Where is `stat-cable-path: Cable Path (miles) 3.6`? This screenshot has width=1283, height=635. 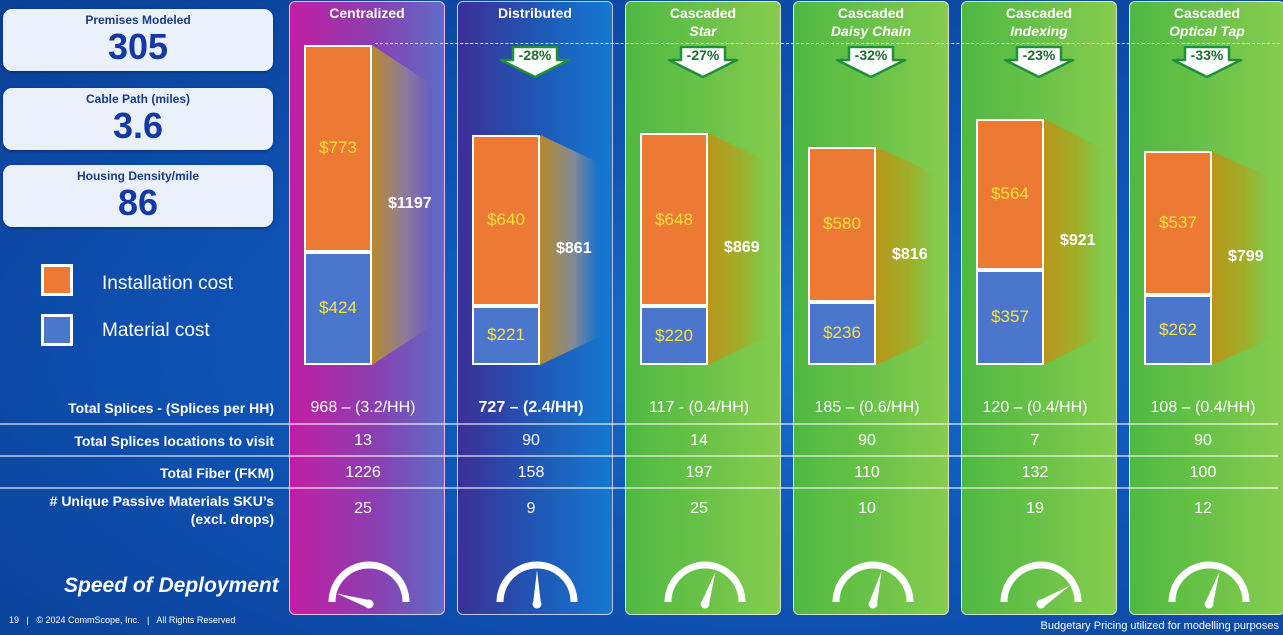
stat-cable-path: Cable Path (miles) 3.6 is located at coordinates (138, 119).